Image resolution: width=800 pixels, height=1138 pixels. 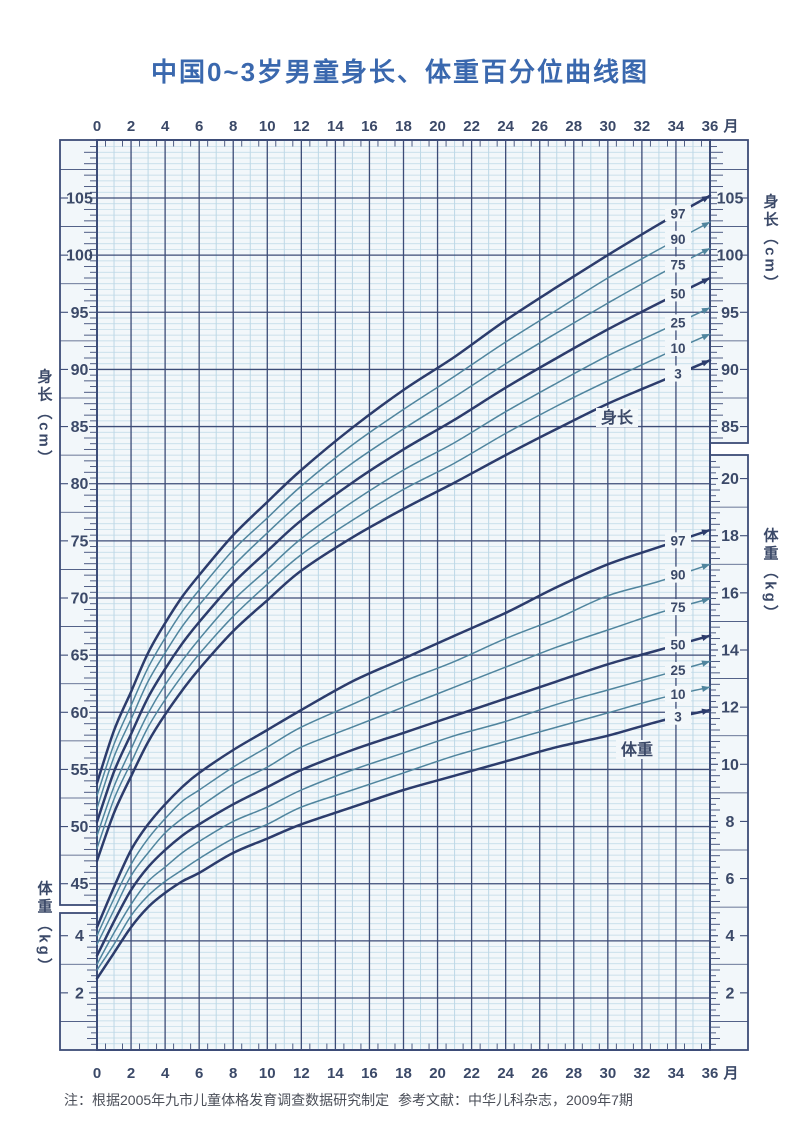 I want to click on left-weight-ruler: 24, so click(x=78, y=981).